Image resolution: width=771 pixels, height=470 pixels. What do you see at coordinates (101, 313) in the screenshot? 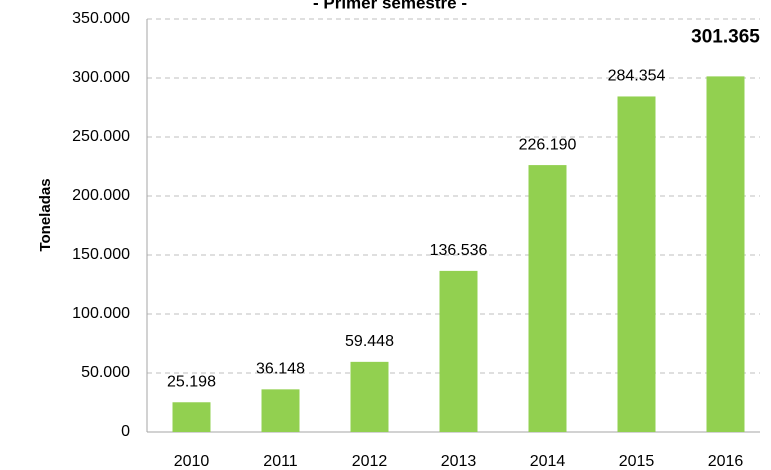
I see `y-tick-label: 100.000` at bounding box center [101, 313].